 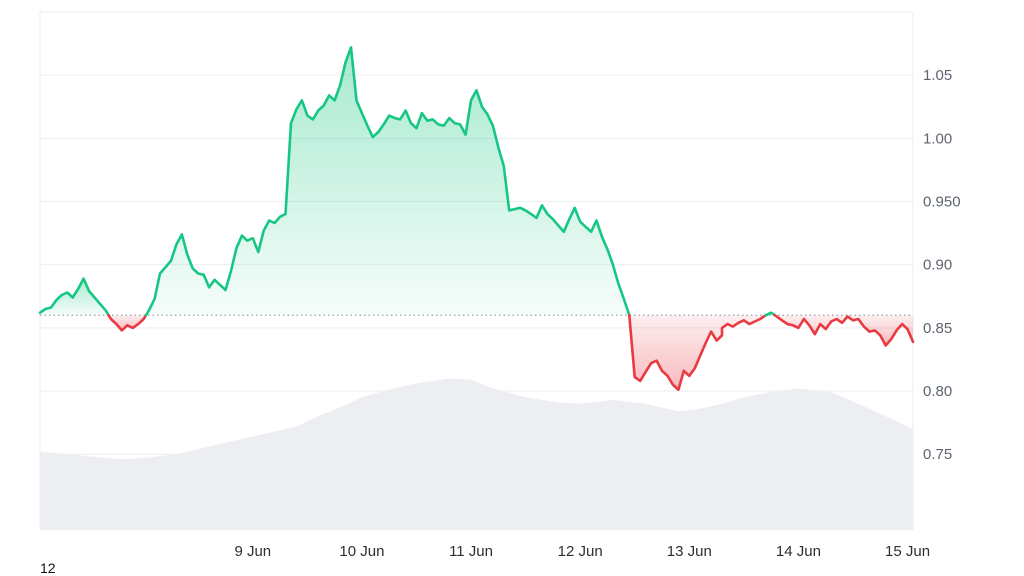 What do you see at coordinates (937, 265) in the screenshot?
I see `y-tick-label: 0.90` at bounding box center [937, 265].